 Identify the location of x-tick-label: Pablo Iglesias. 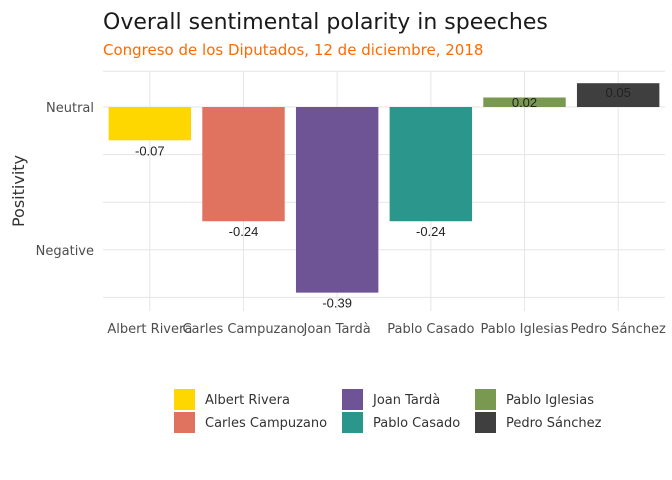
(525, 329).